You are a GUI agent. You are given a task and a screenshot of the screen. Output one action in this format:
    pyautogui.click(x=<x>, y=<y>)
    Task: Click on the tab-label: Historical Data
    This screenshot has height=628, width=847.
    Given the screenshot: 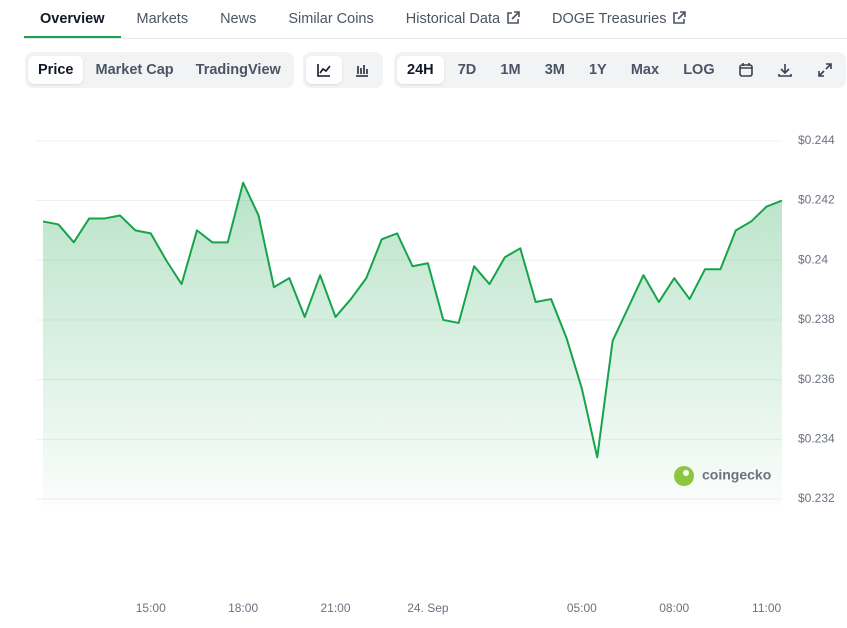 What is the action you would take?
    pyautogui.click(x=453, y=19)
    